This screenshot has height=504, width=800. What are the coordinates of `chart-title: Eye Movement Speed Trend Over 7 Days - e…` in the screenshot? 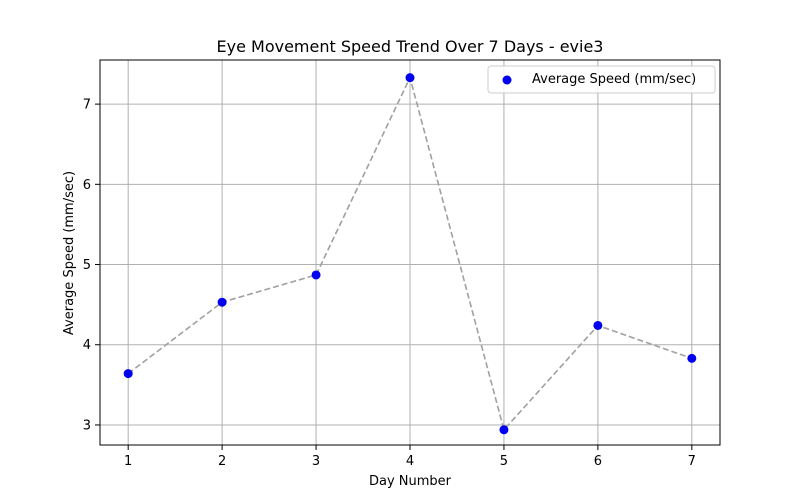 It's located at (410, 46).